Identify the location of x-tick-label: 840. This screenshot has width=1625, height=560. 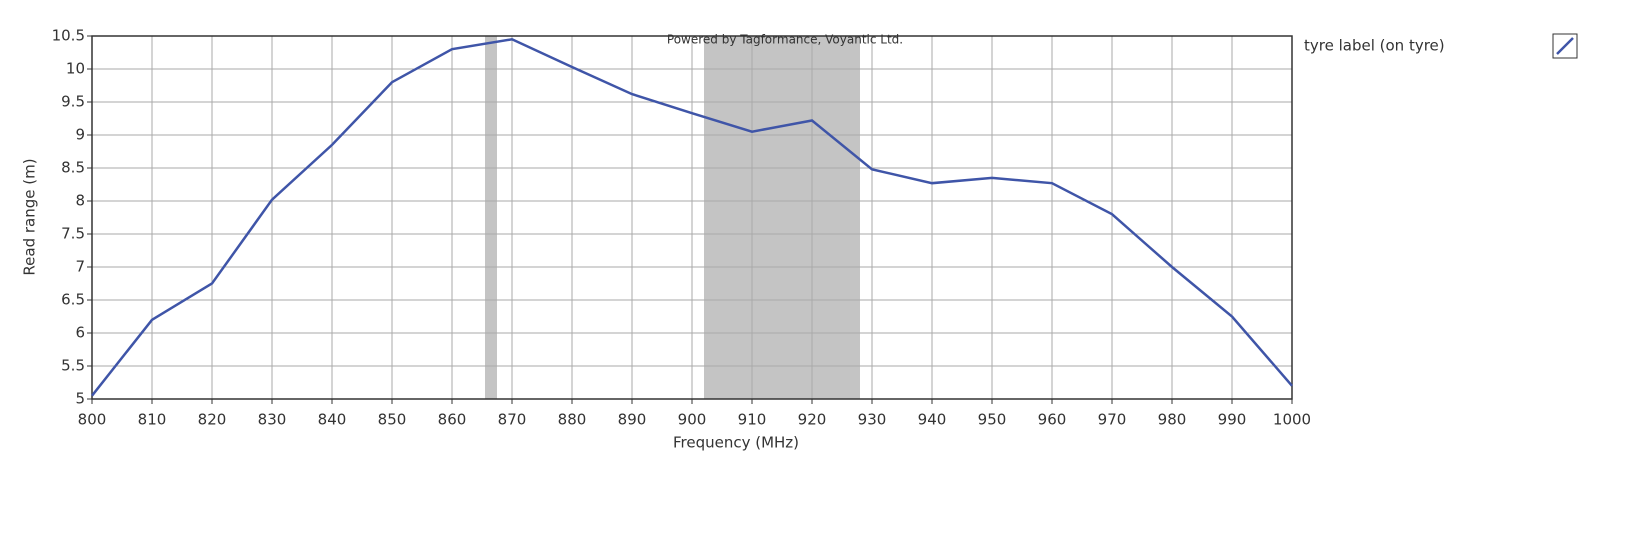
(332, 420).